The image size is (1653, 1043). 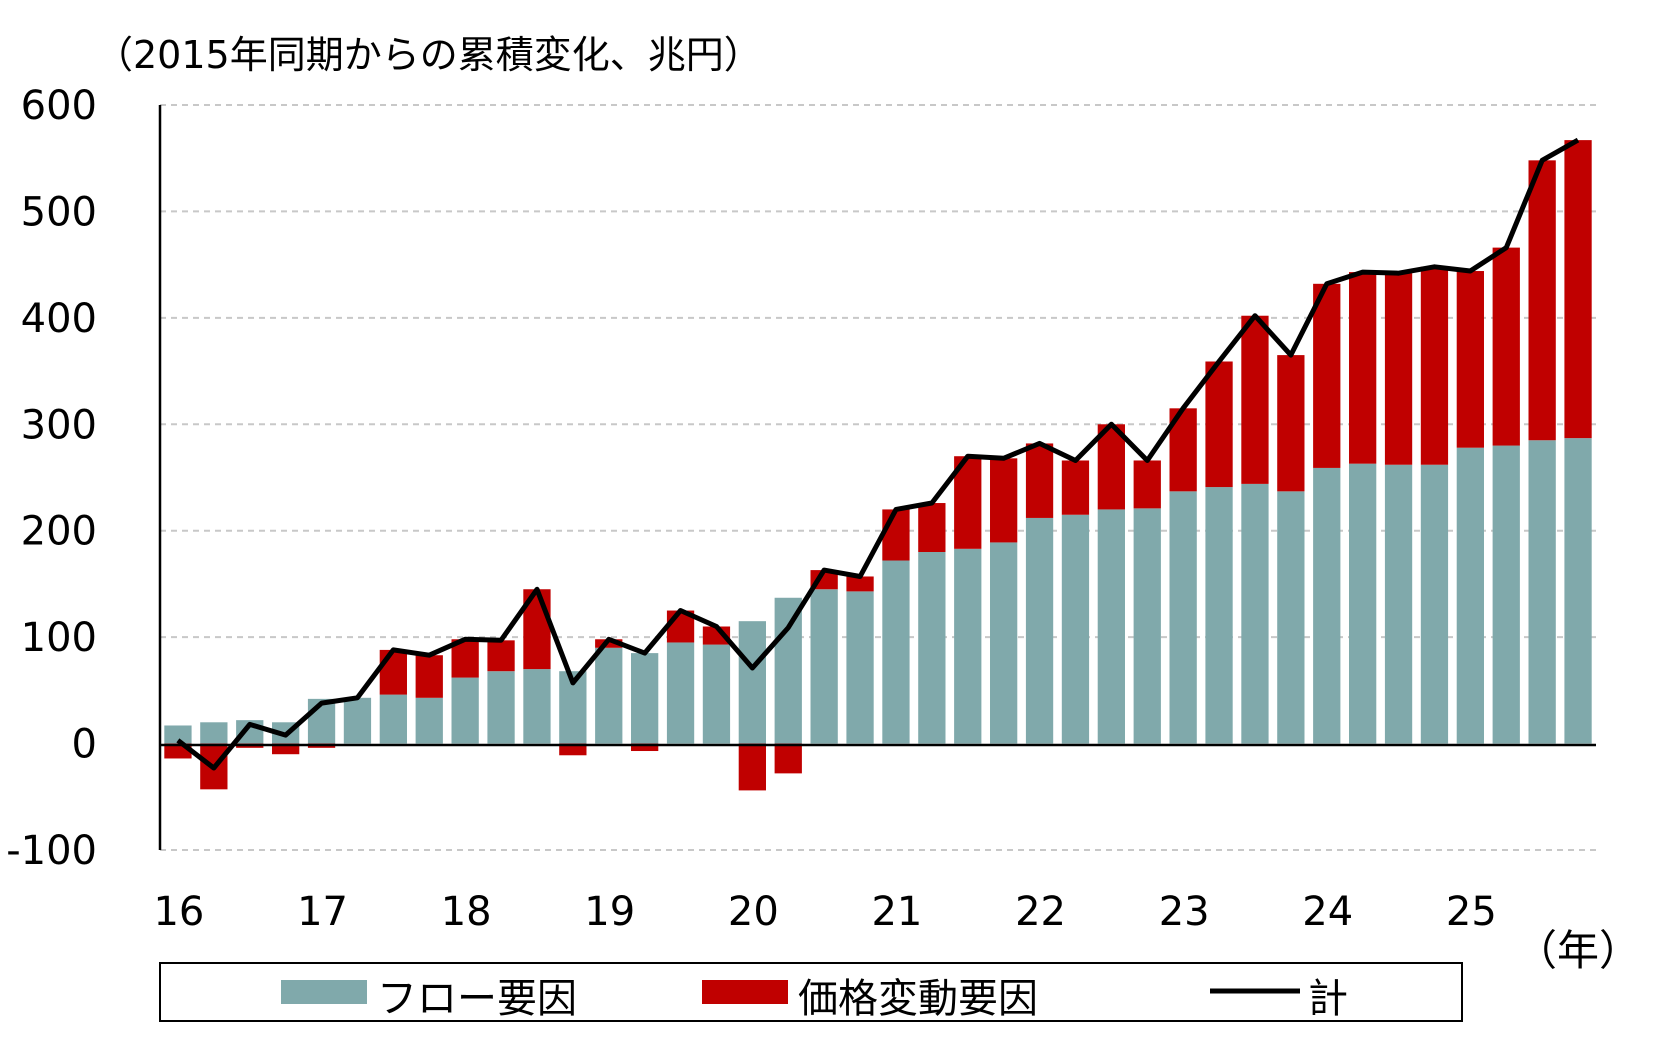 I want to click on x-tick-label: 20, so click(x=753, y=912).